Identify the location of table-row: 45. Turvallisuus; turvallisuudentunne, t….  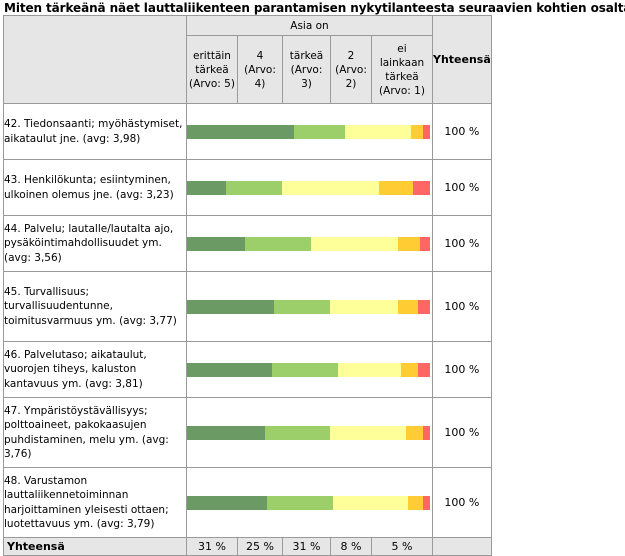
(247, 306).